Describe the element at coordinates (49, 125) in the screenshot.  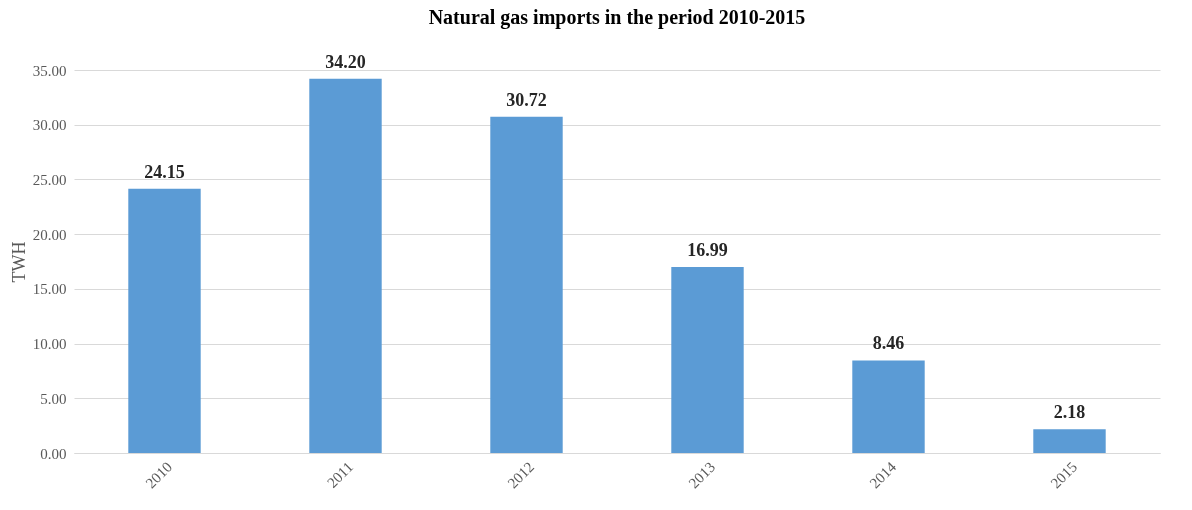
I see `y-tick-label: 30.00` at that location.